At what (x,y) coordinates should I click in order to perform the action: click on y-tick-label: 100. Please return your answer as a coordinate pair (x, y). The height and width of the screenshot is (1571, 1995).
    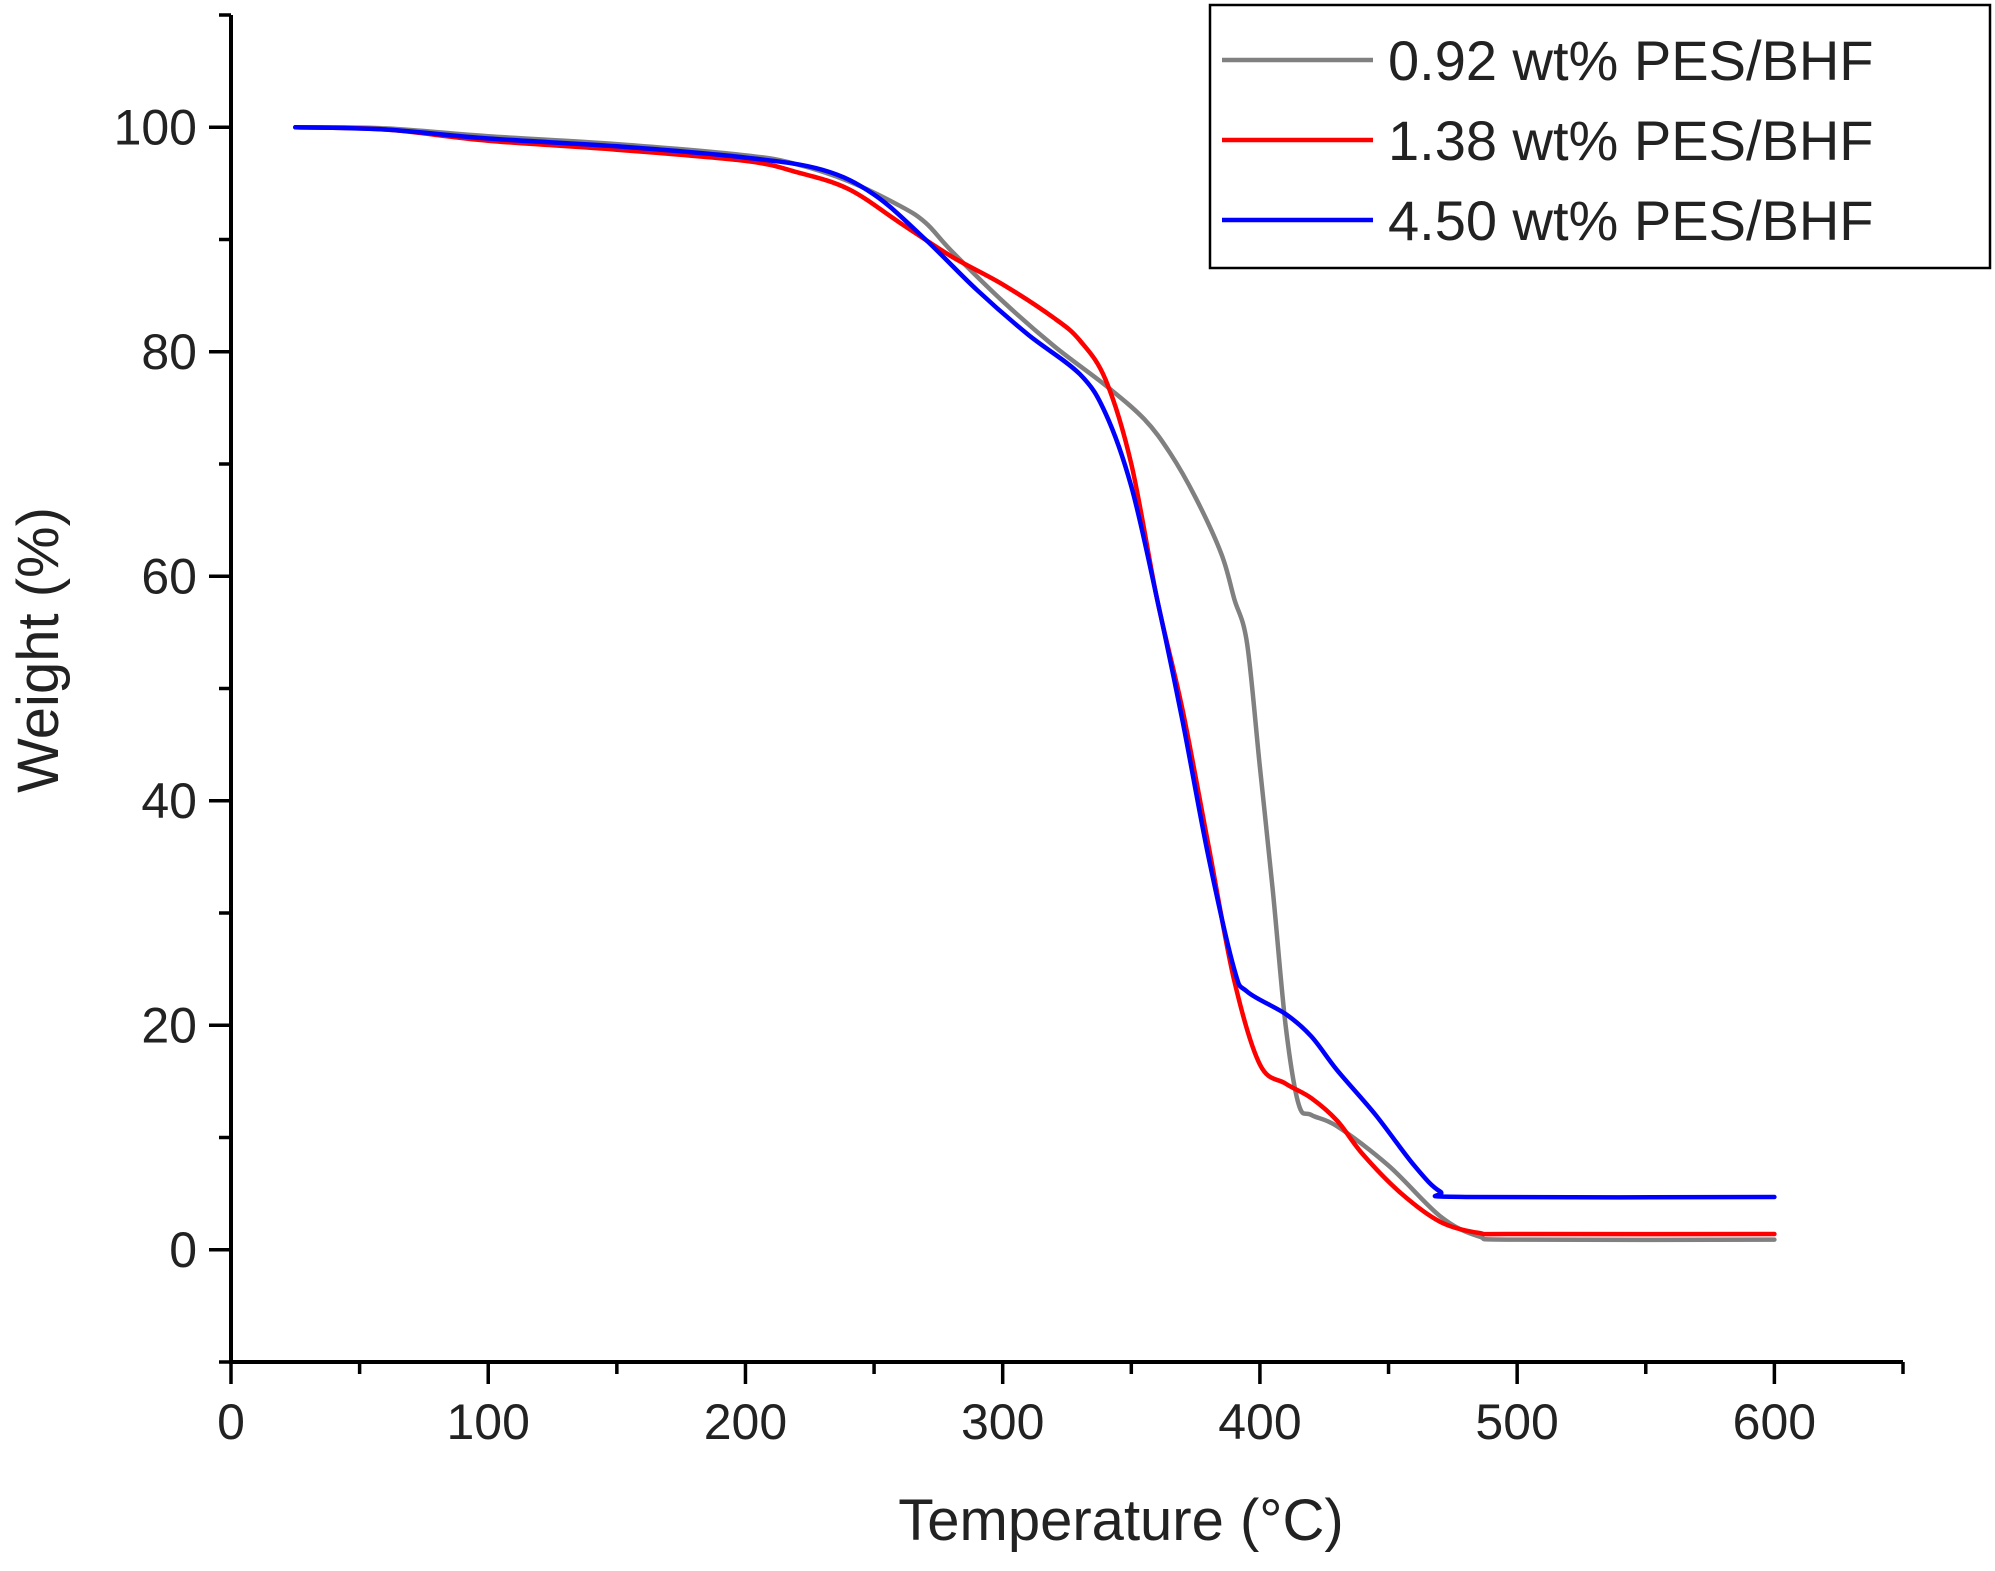
    Looking at the image, I should click on (155, 127).